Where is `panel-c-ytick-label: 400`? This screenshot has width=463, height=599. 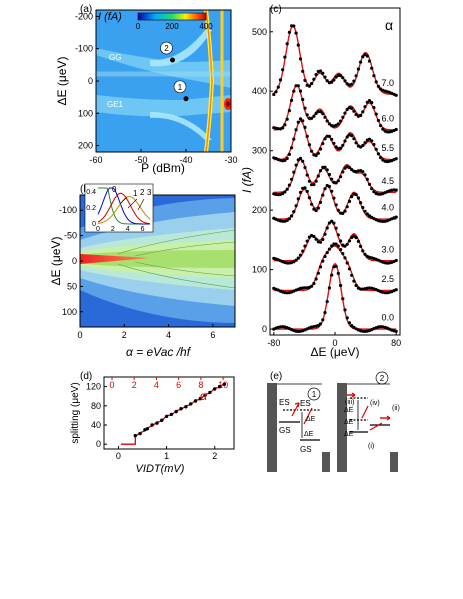
panel-c-ytick-label: 400 is located at coordinates (259, 91).